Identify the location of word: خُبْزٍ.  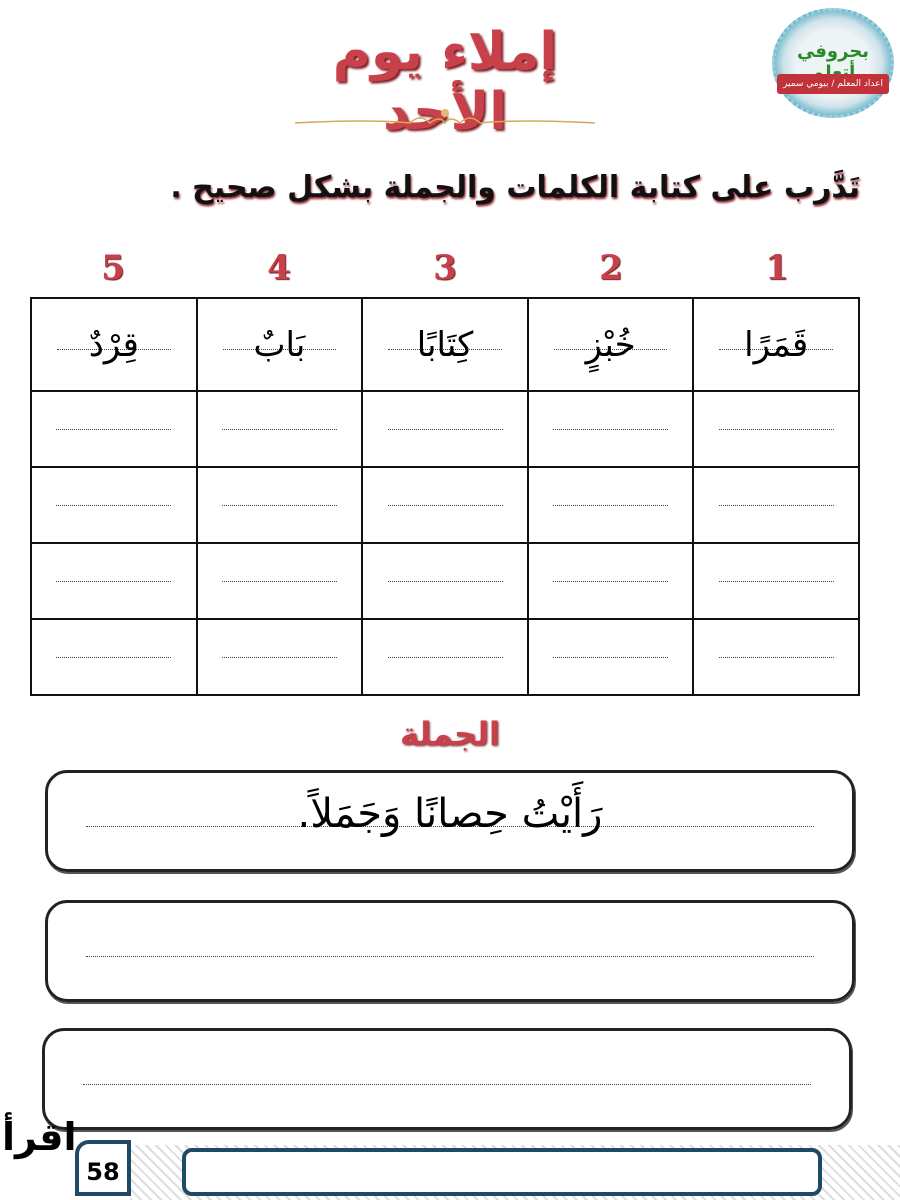
(610, 344).